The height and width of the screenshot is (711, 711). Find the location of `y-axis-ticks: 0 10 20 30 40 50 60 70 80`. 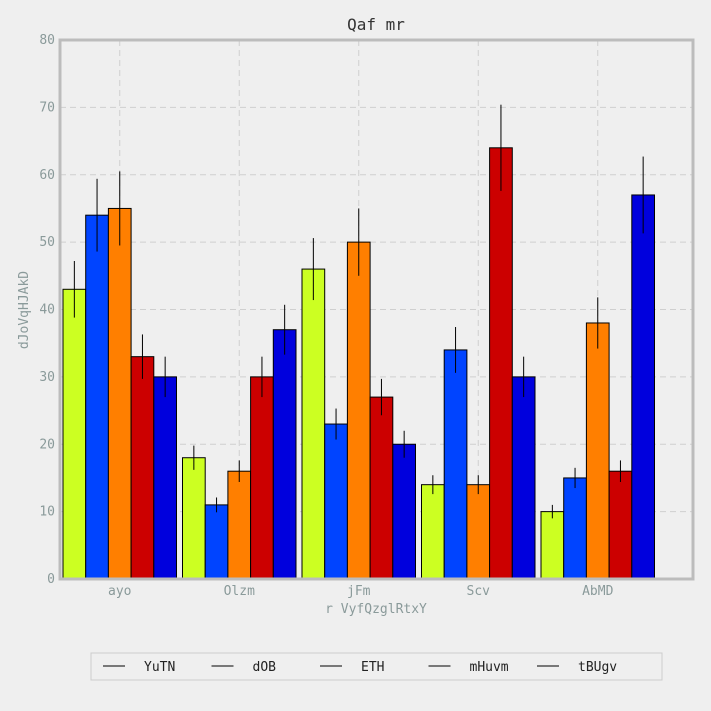

y-axis-ticks: 0 10 20 30 40 50 60 70 80 is located at coordinates (47, 310).